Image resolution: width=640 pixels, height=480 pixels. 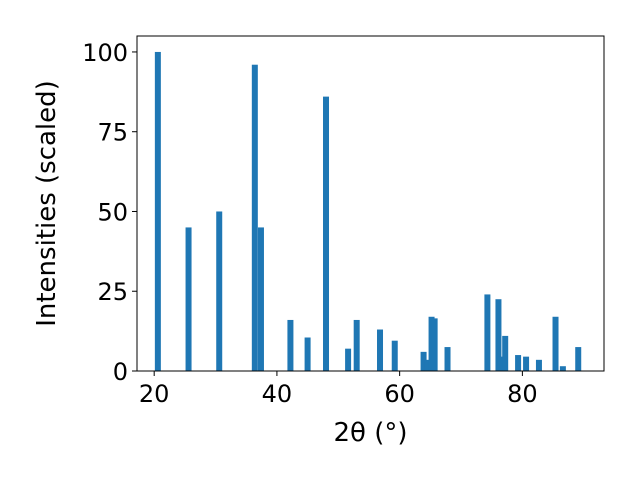 I want to click on y-tick-label: 0, so click(x=120, y=372).